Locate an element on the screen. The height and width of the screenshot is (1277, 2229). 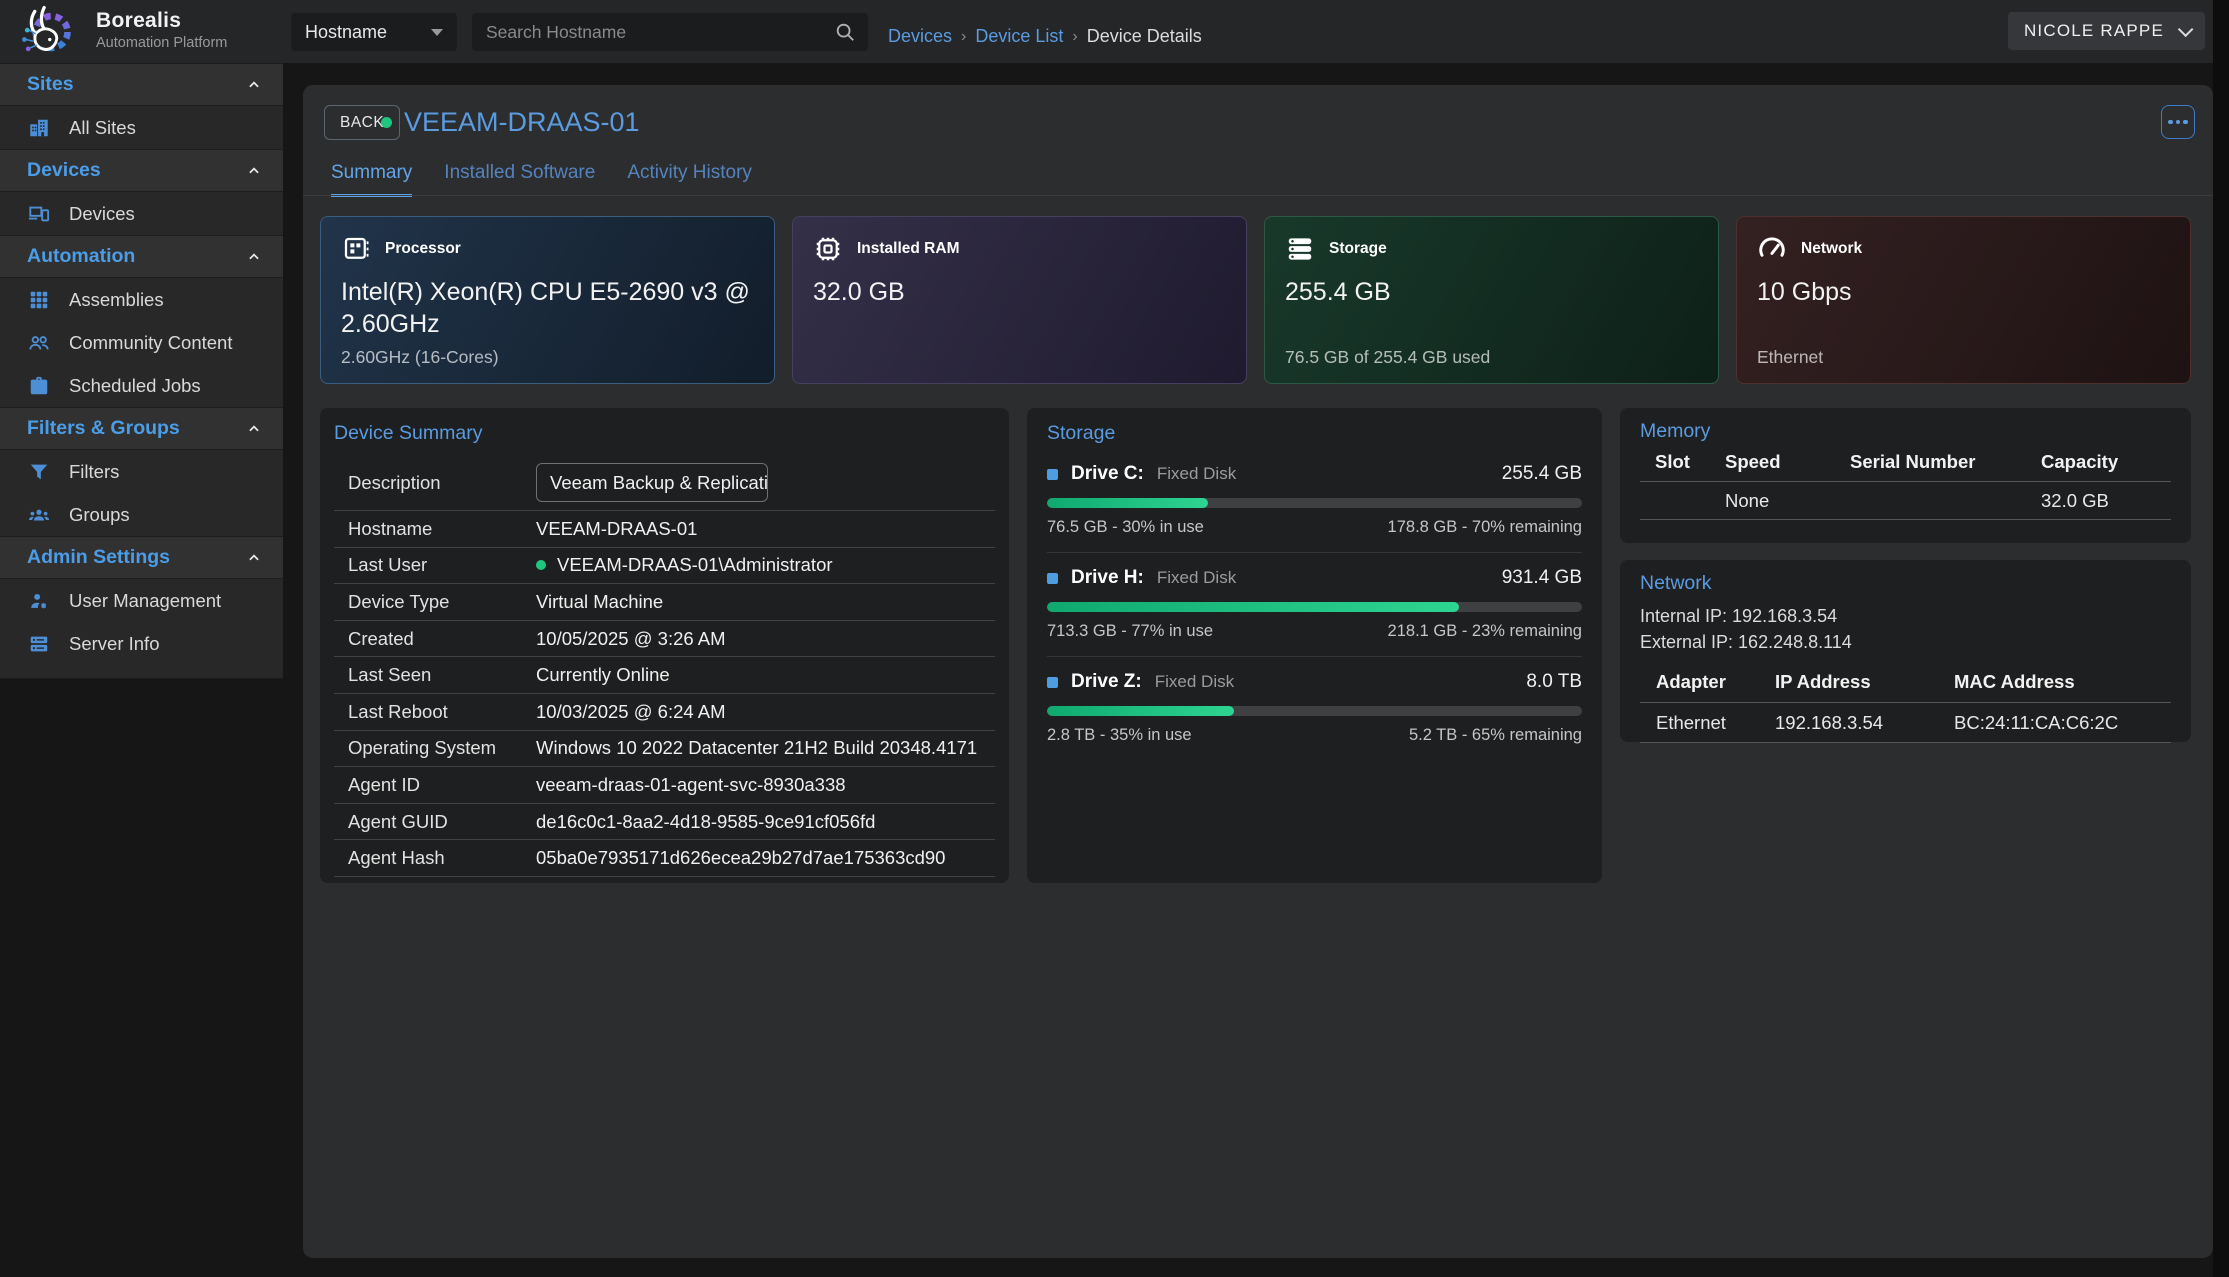
device-title: VEEAM-DRAAS-01 is located at coordinates (522, 122).